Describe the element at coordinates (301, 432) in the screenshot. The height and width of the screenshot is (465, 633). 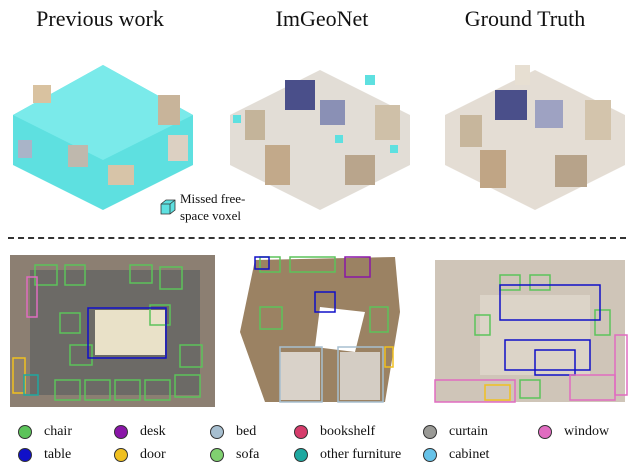
I see `bookshelf-swatch` at that location.